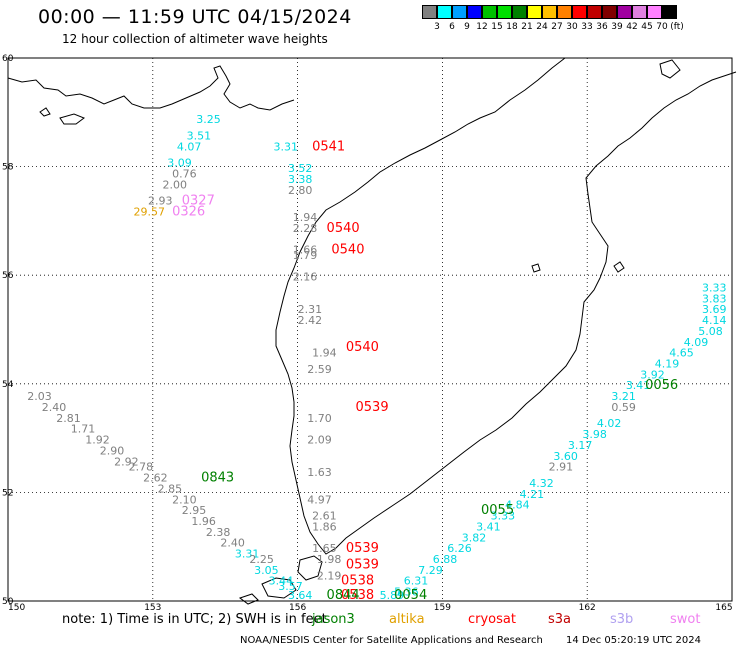 The image size is (740, 650). Describe the element at coordinates (329, 575) in the screenshot. I see `wave-height-value: 2.19` at that location.